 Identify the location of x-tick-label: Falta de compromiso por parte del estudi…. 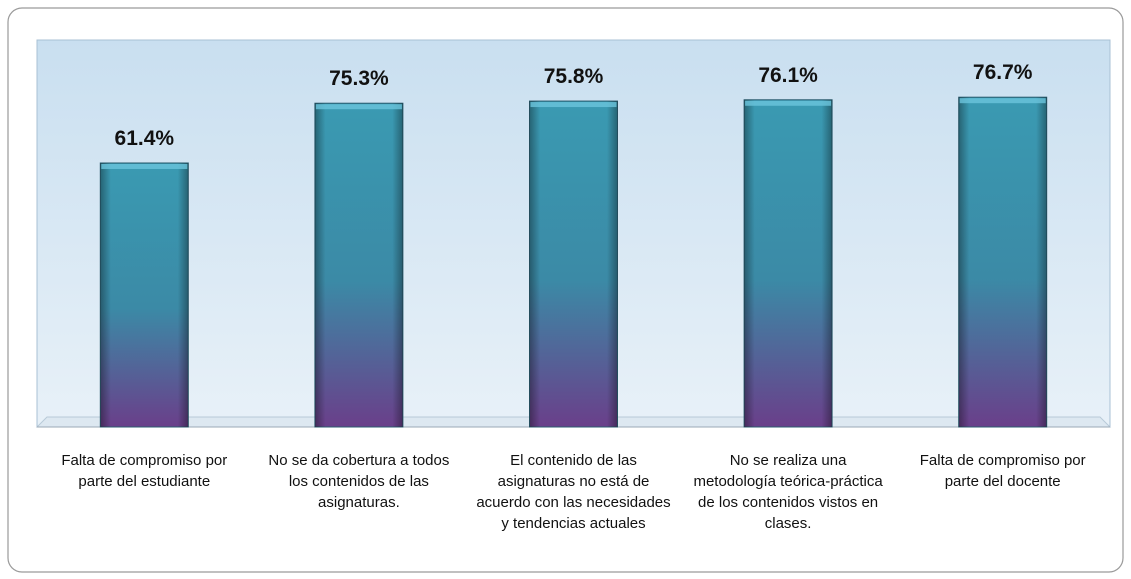
(144, 471).